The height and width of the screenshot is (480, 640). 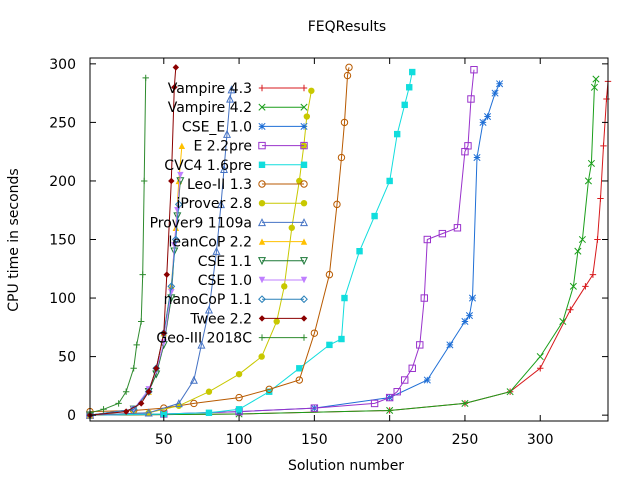 I want to click on x-tick-label: 50, so click(x=164, y=440).